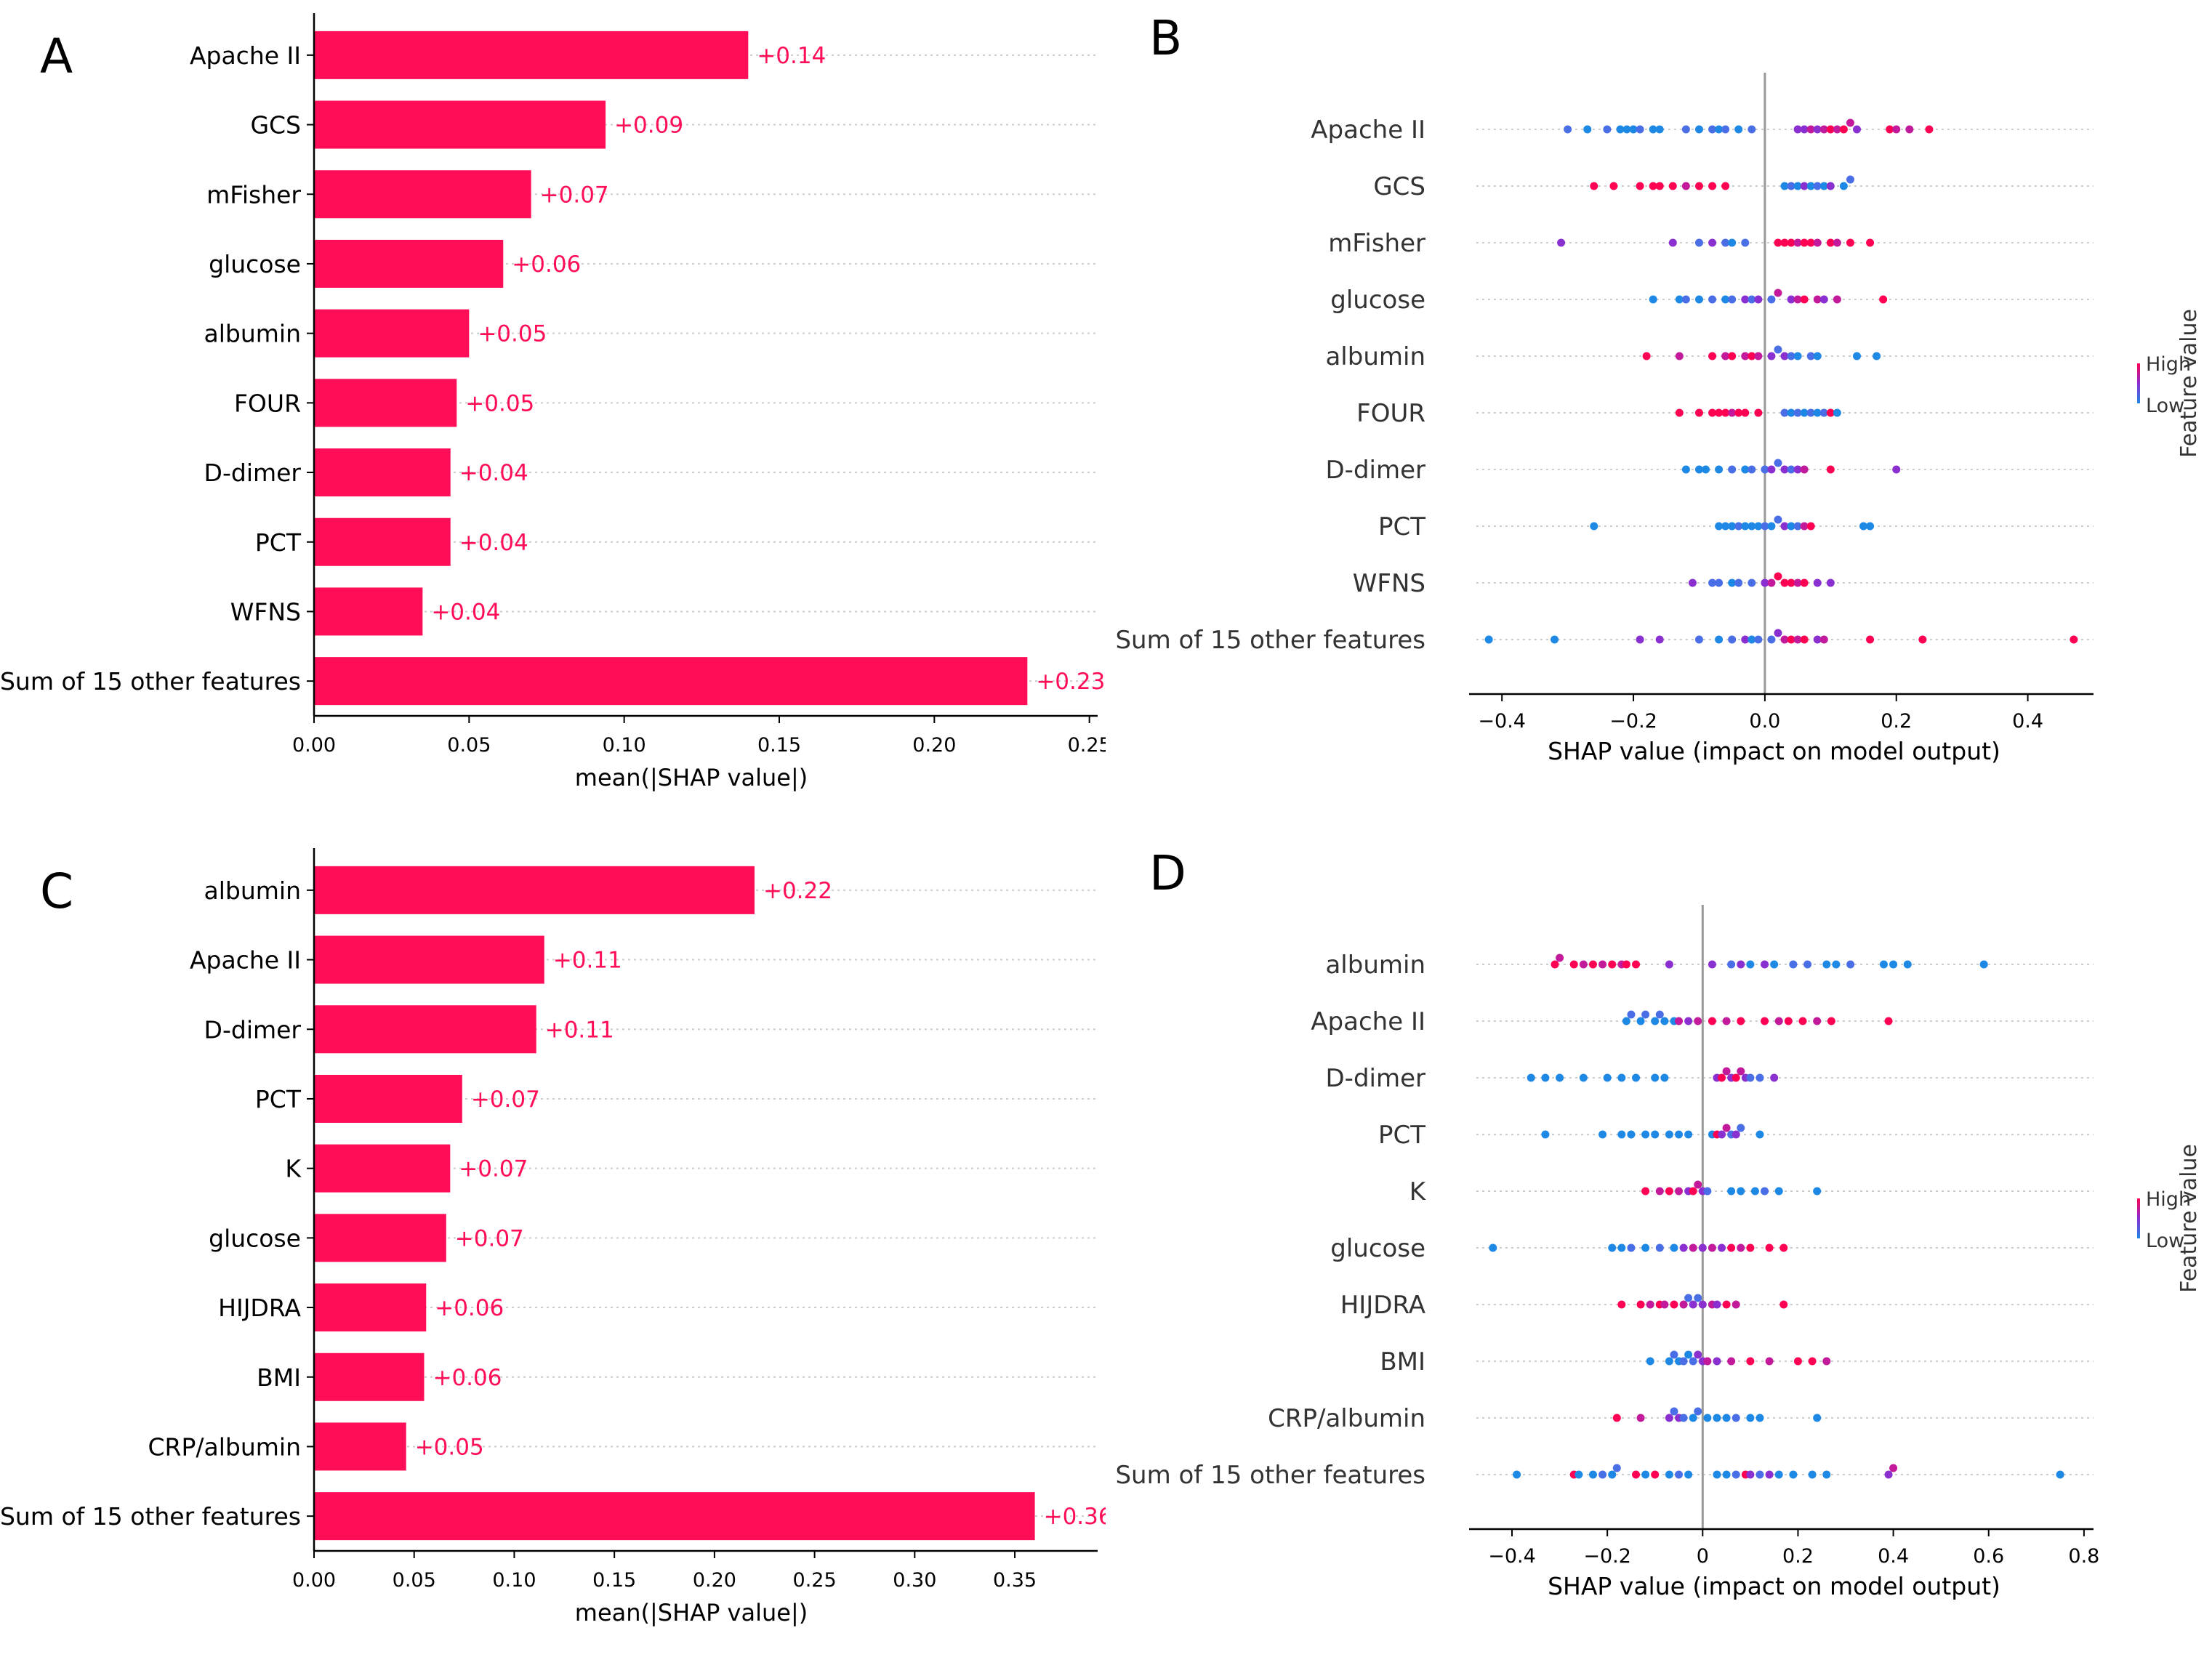 The width and height of the screenshot is (2212, 1673). I want to click on x-axis-label: SHAP value (impact on model output), so click(1774, 751).